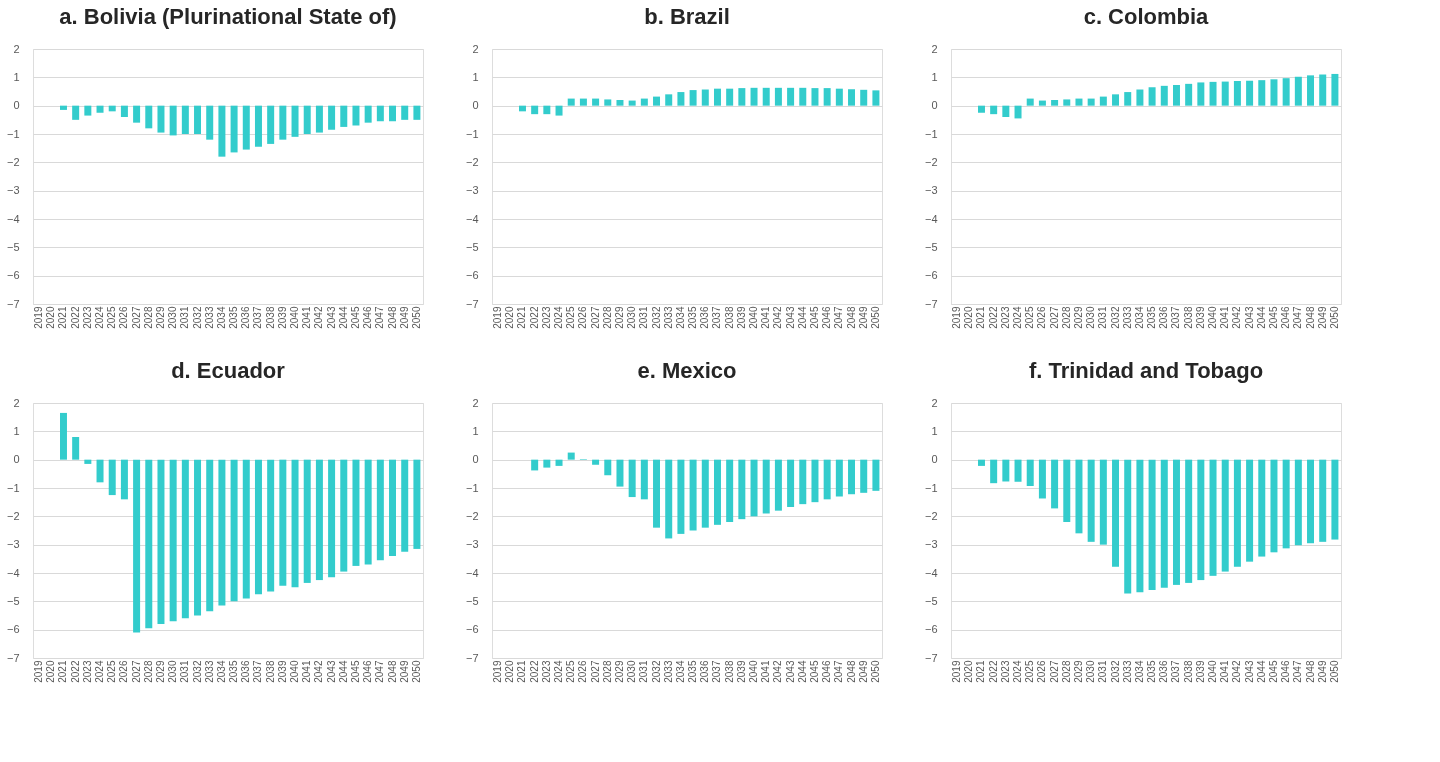 The height and width of the screenshot is (762, 1440). I want to click on x-tick-label: 2023, so click(1005, 317).